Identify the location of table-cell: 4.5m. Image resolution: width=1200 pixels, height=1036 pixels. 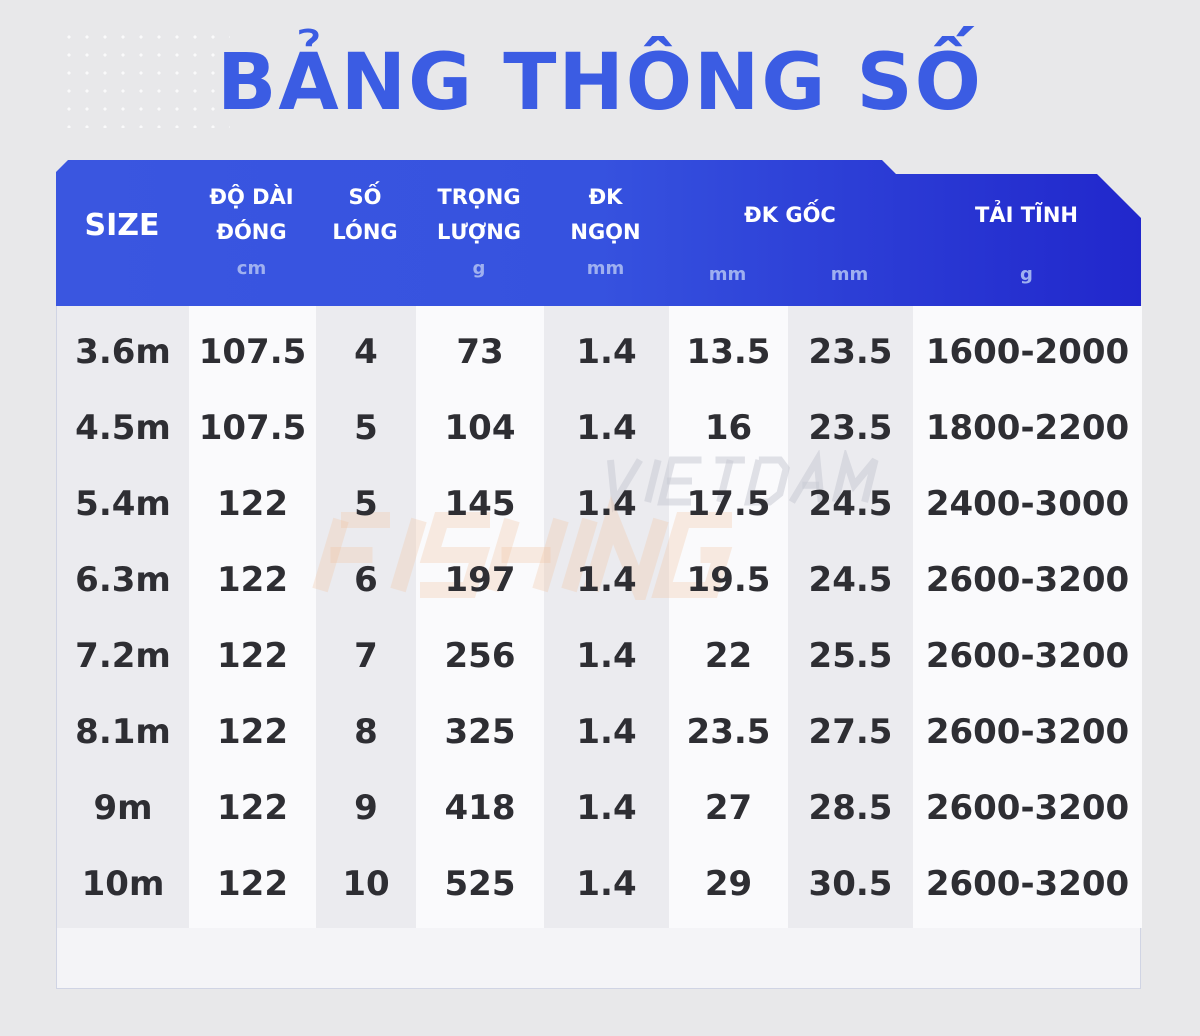
(123, 428).